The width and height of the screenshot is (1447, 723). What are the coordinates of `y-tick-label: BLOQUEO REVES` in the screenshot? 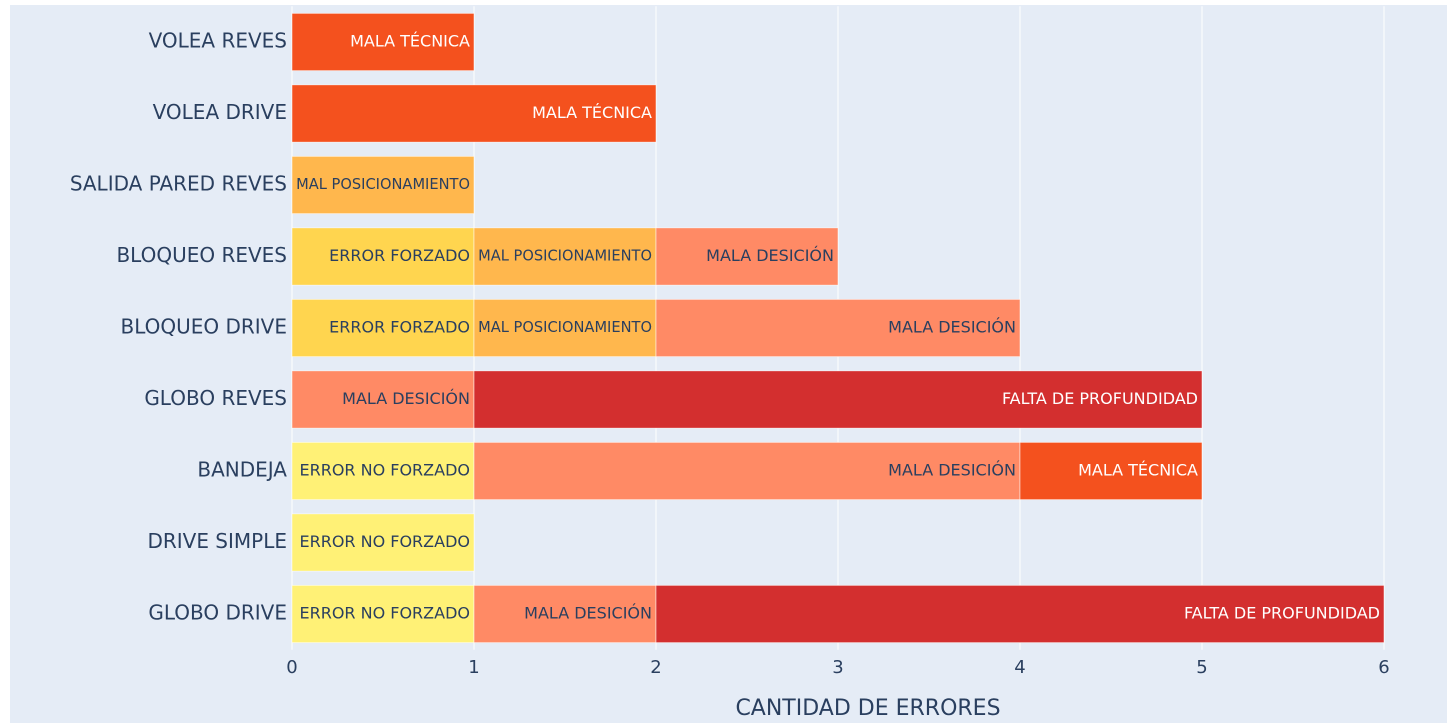 It's located at (201, 255).